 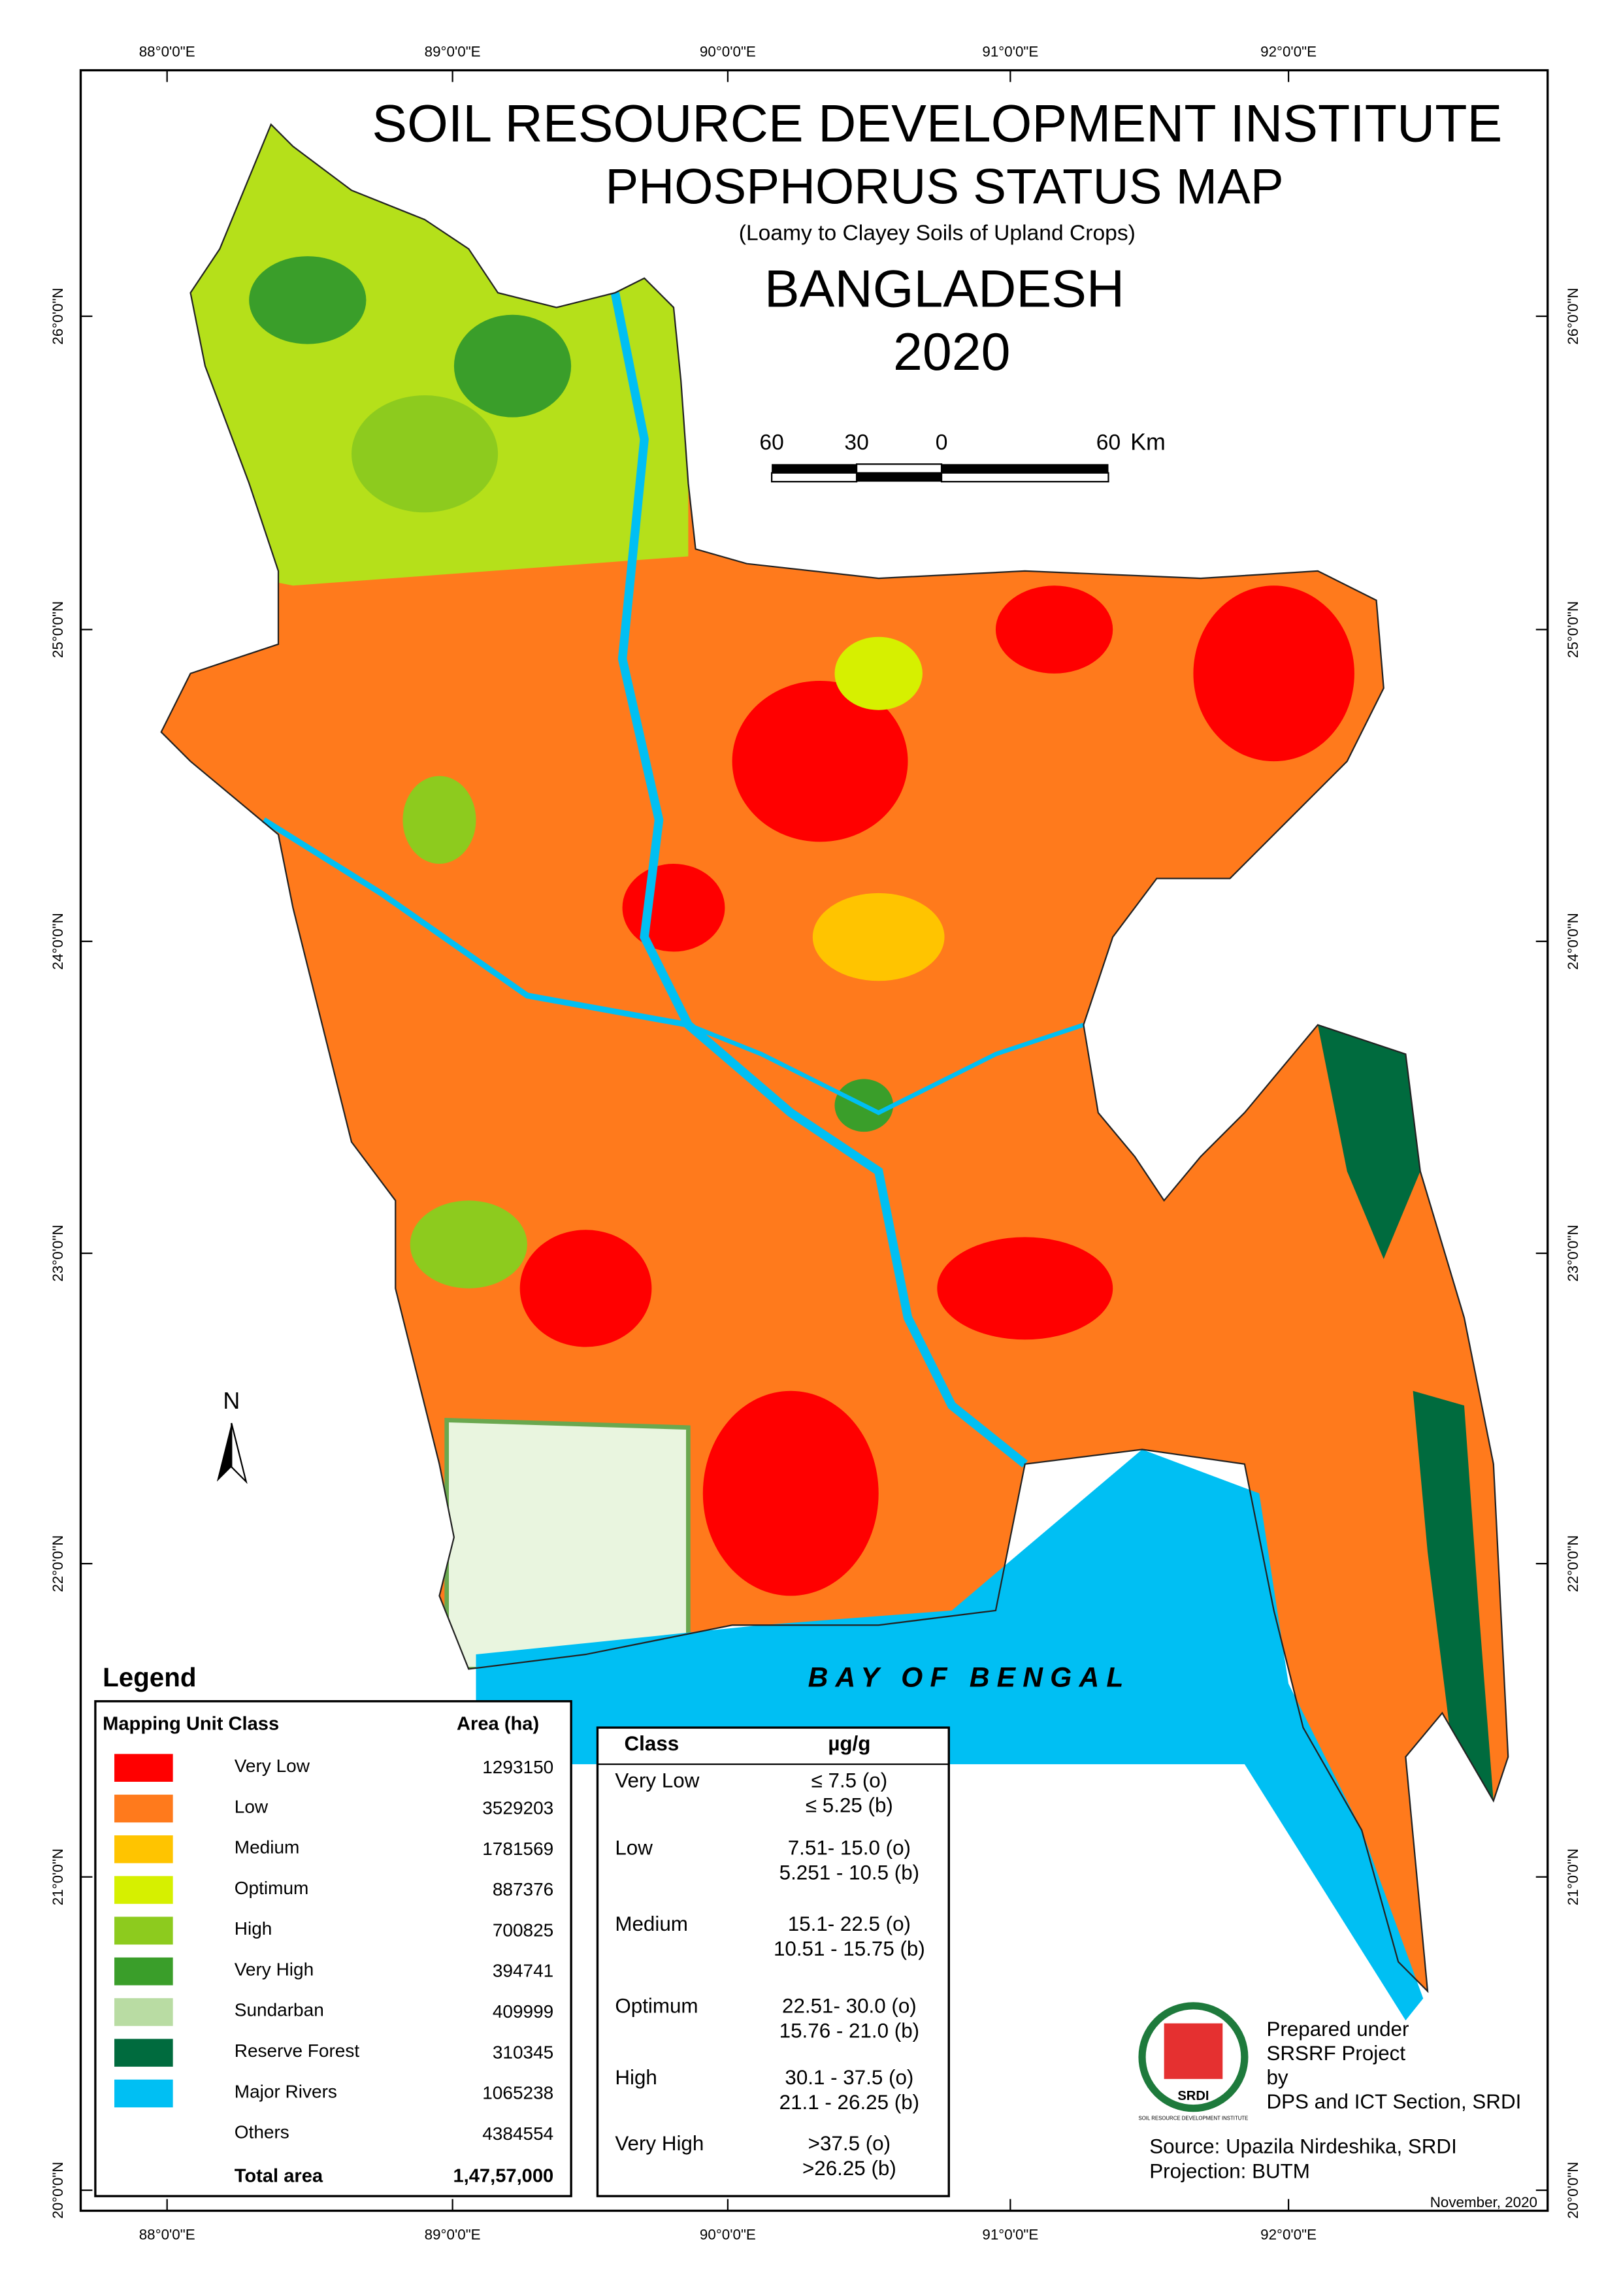 I want to click on class-range: 5.251 - 10.5 (b), so click(x=849, y=1872).